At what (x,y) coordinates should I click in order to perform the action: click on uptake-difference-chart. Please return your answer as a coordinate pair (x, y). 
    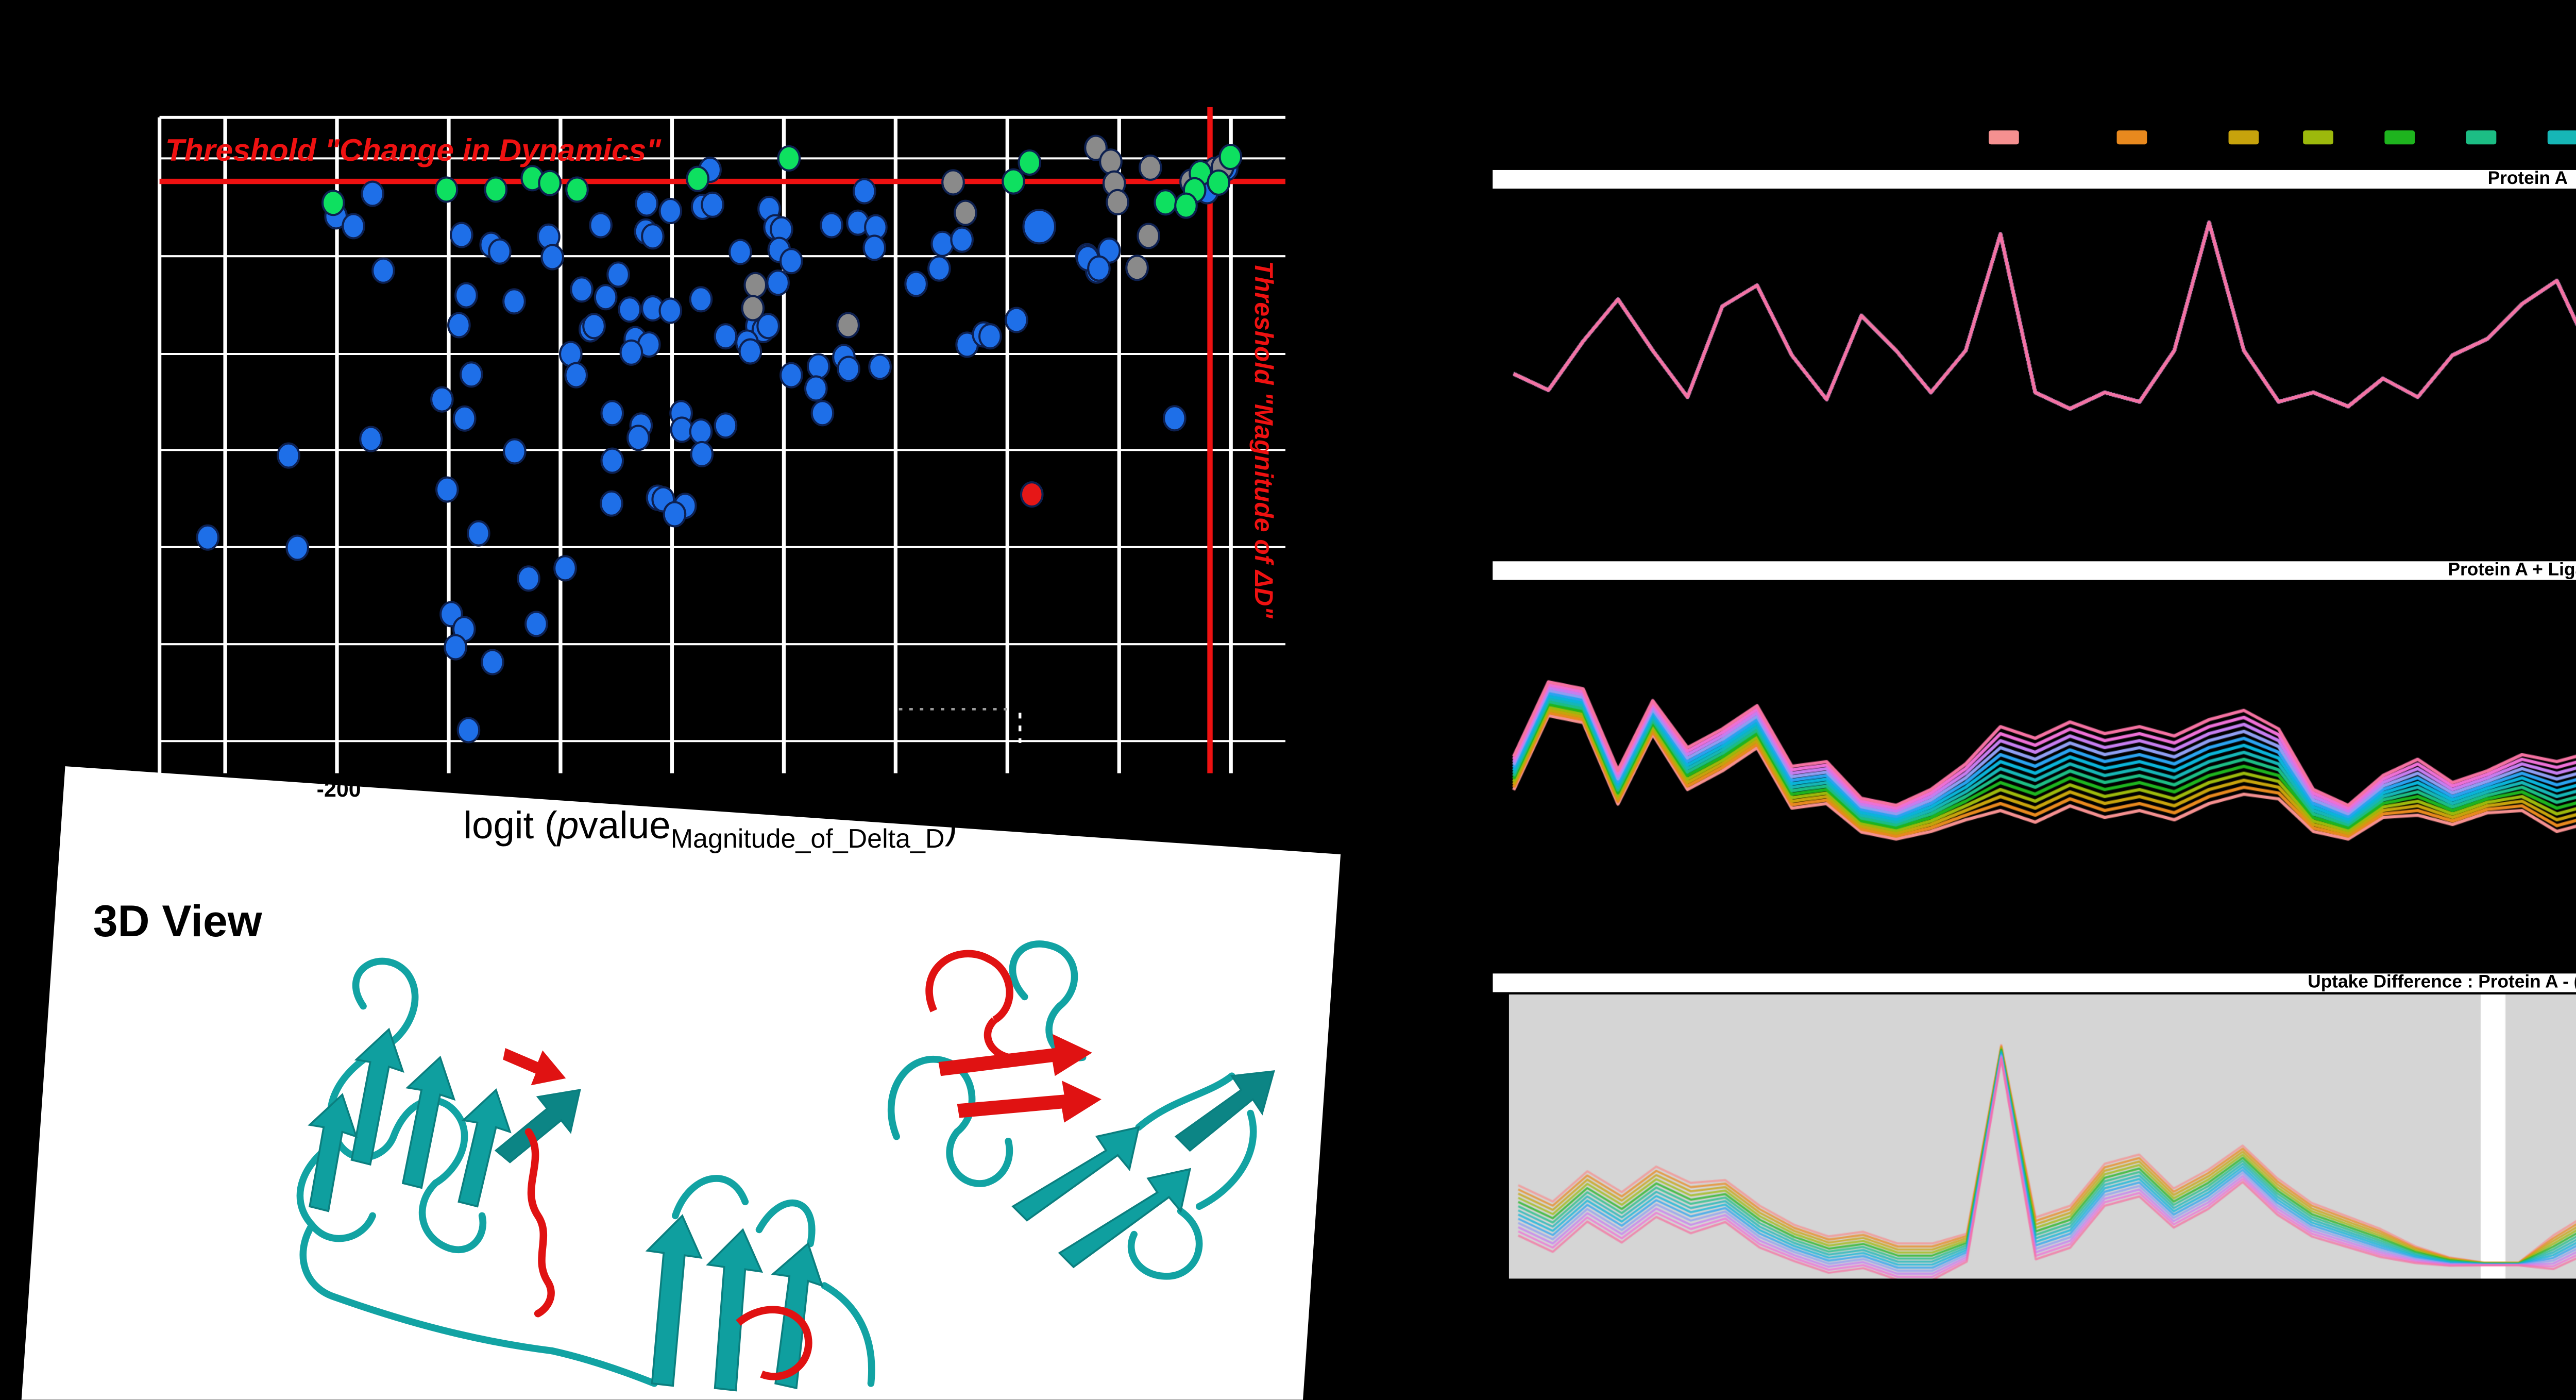
    Looking at the image, I should click on (2042, 1135).